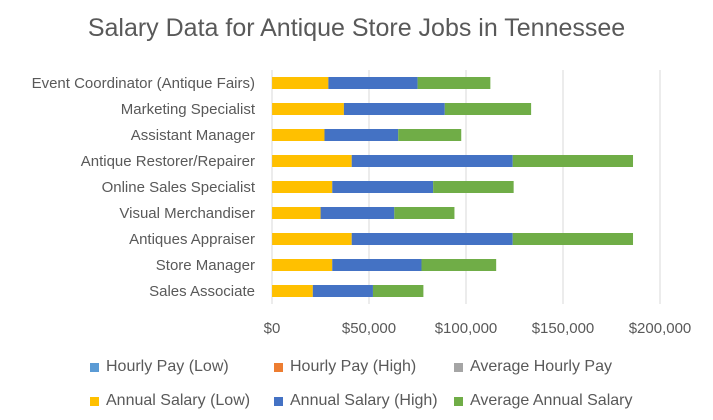 The width and height of the screenshot is (713, 420). I want to click on category-label: Sales Associate, so click(202, 291).